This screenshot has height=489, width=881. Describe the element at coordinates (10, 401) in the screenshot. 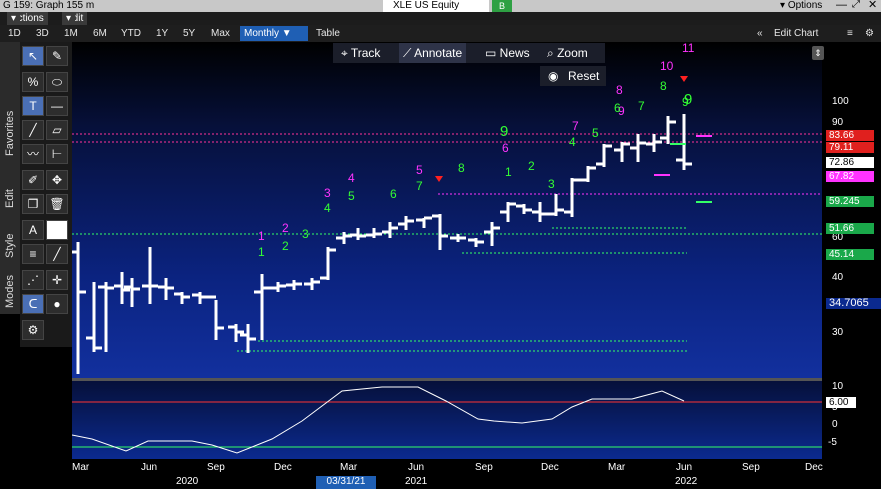

I see `side-tab-filler` at that location.